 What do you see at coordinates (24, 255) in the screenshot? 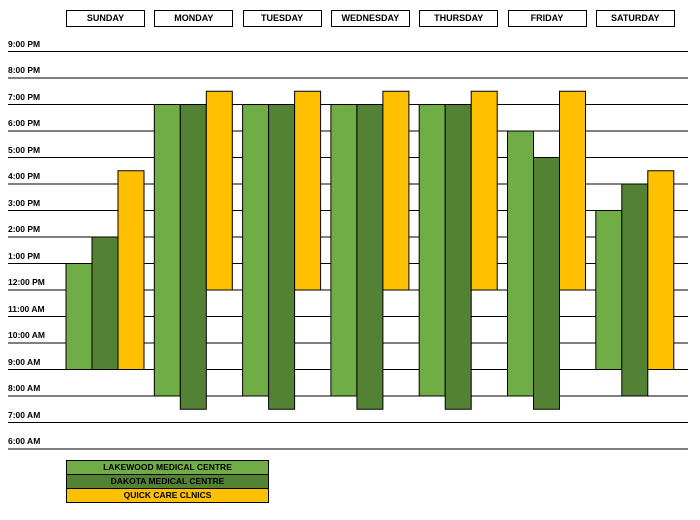
I see `y-tick-label: 1:00 PM` at bounding box center [24, 255].